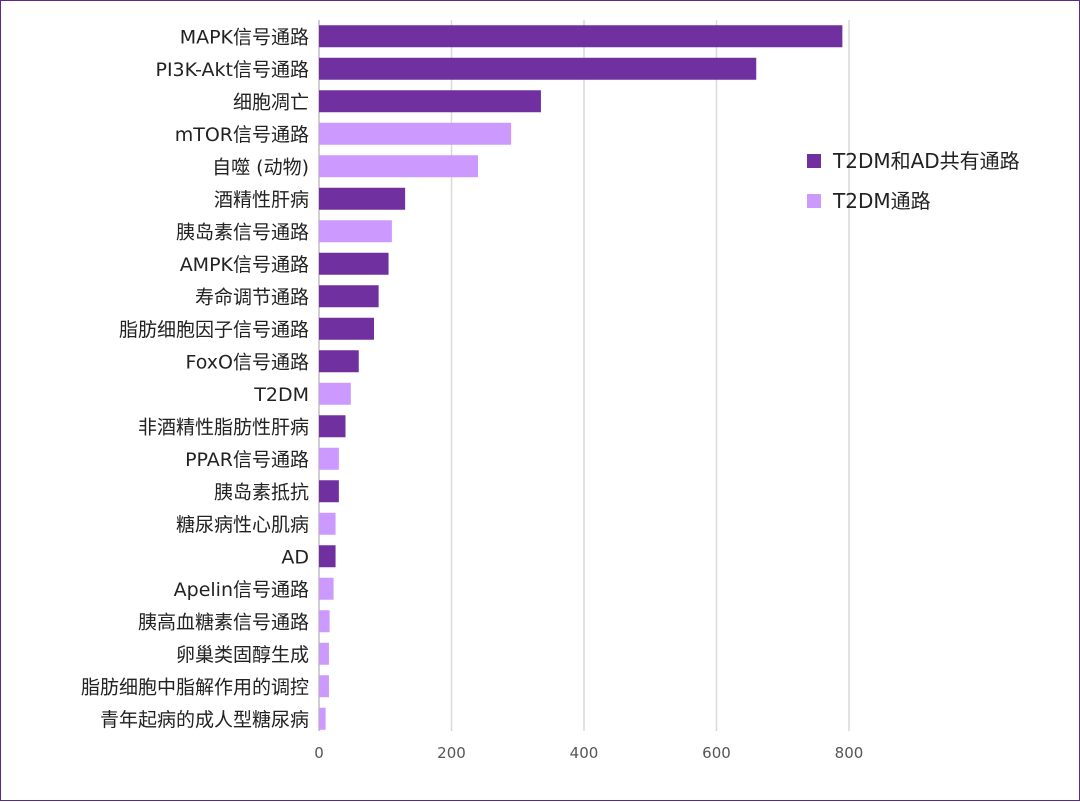 This screenshot has width=1080, height=802. I want to click on category-label: 非酒精性脂肪性肝病, so click(223, 427).